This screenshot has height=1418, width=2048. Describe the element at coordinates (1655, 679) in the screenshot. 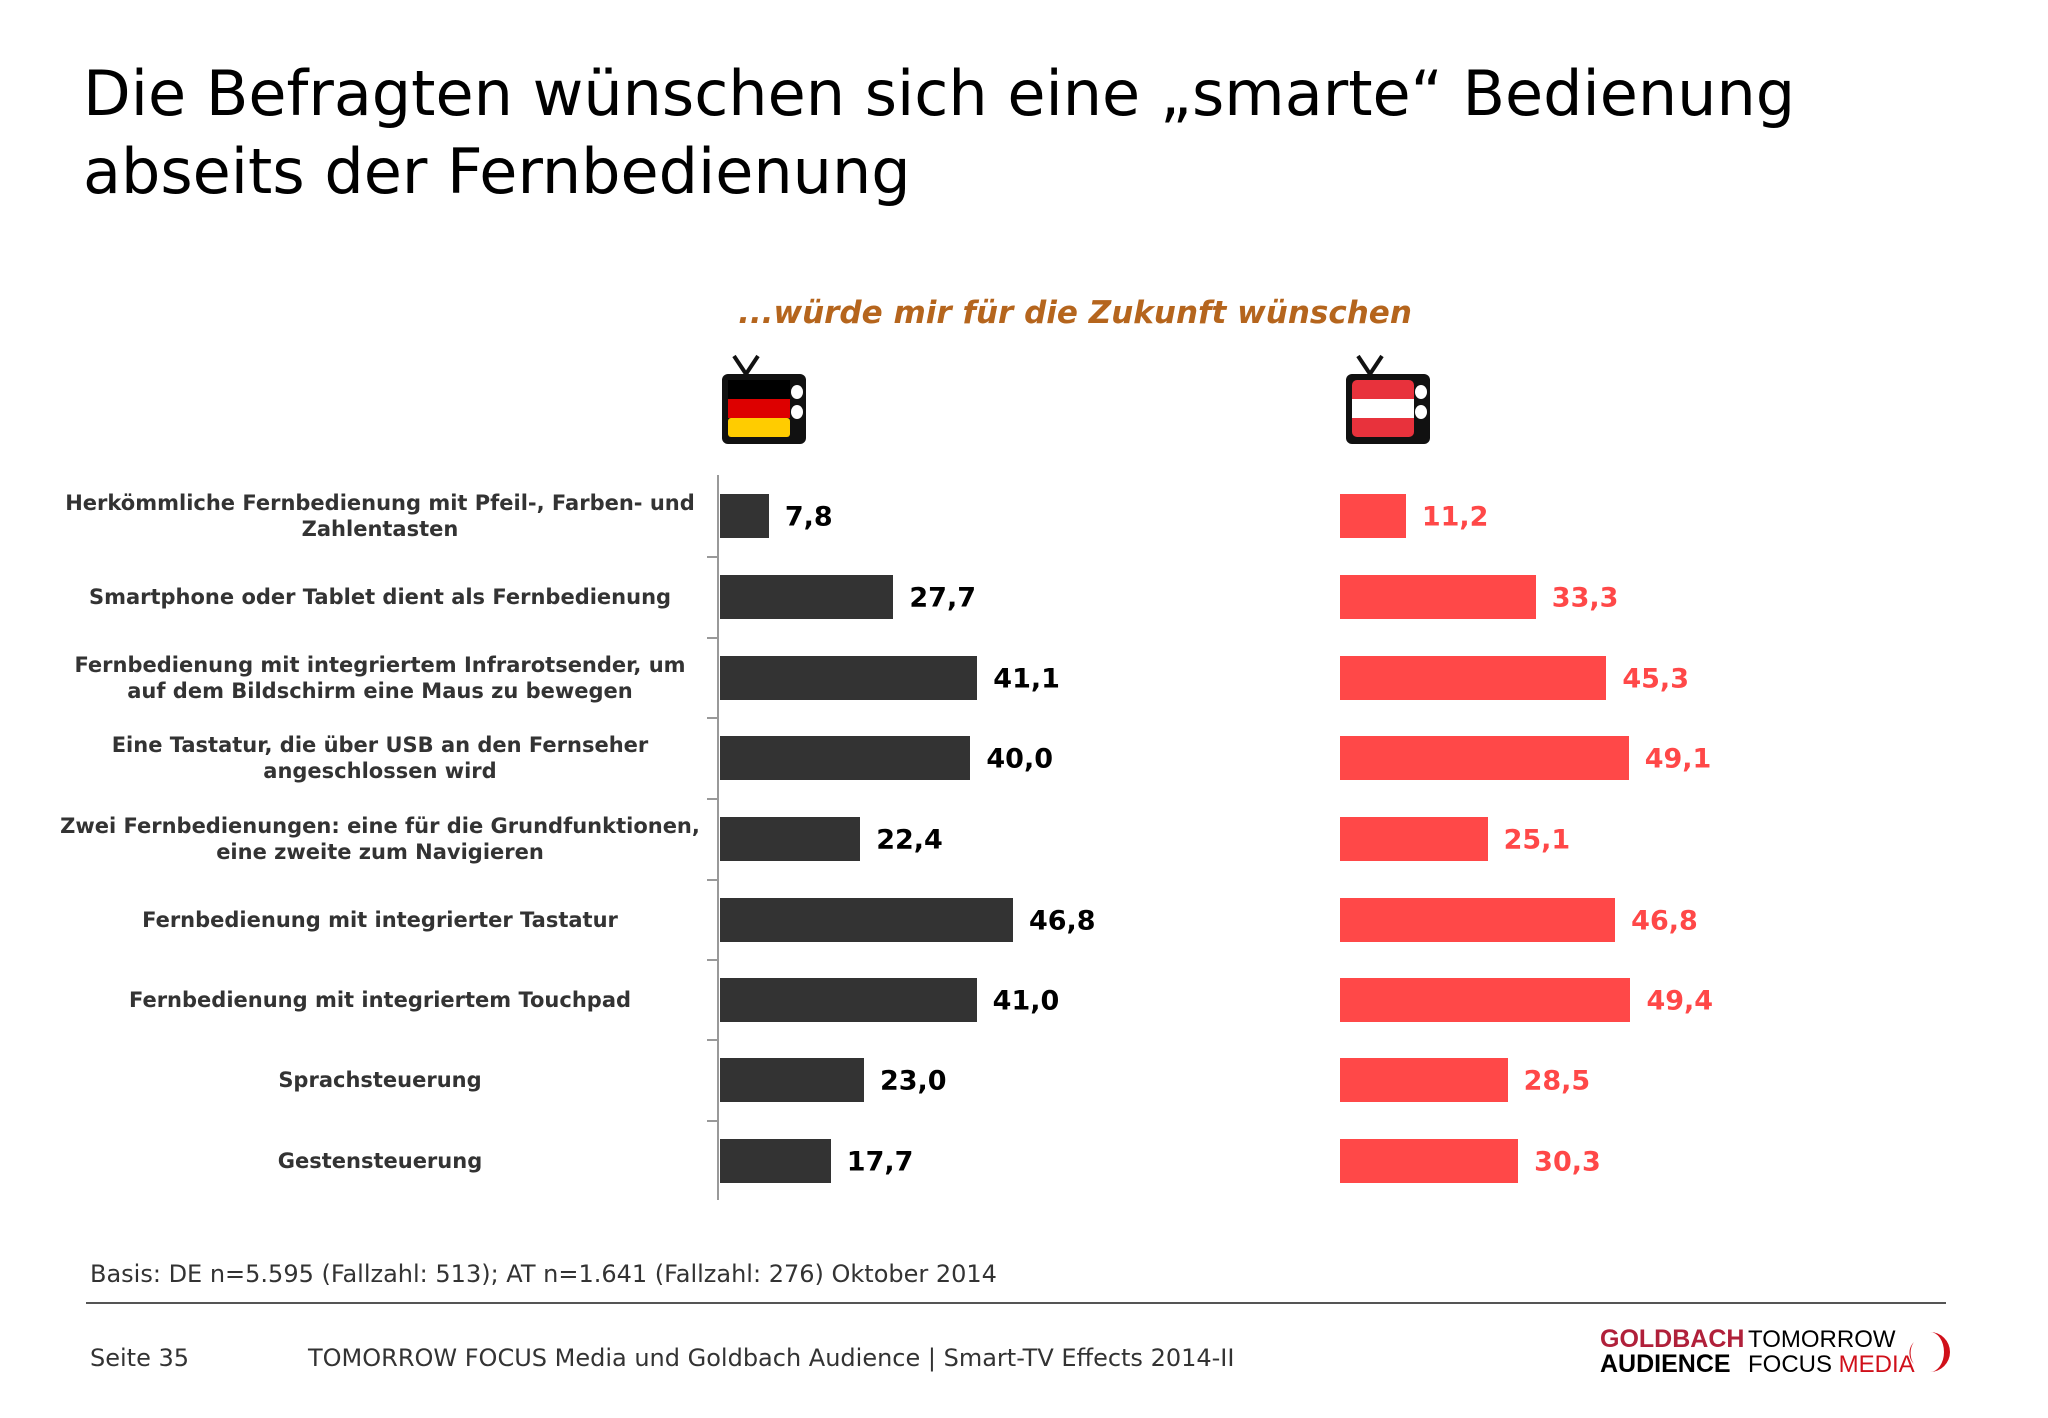

I see `data-label-austria: 45,3` at that location.